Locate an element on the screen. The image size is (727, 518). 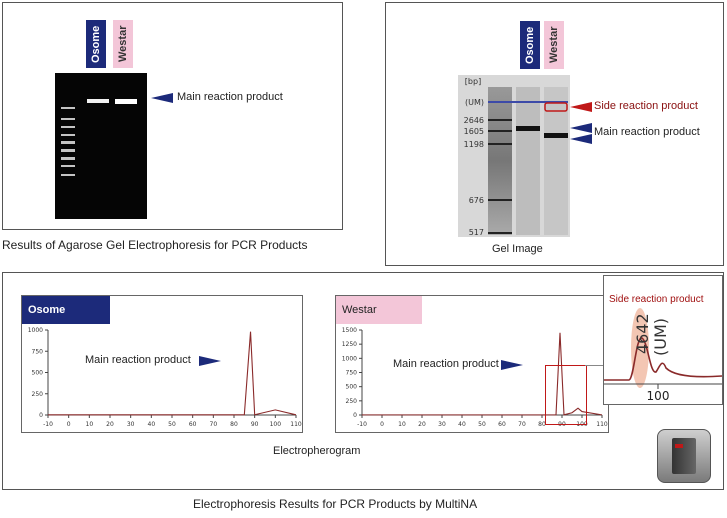
osome-ytick-label-3: 750 is located at coordinates (38, 351).